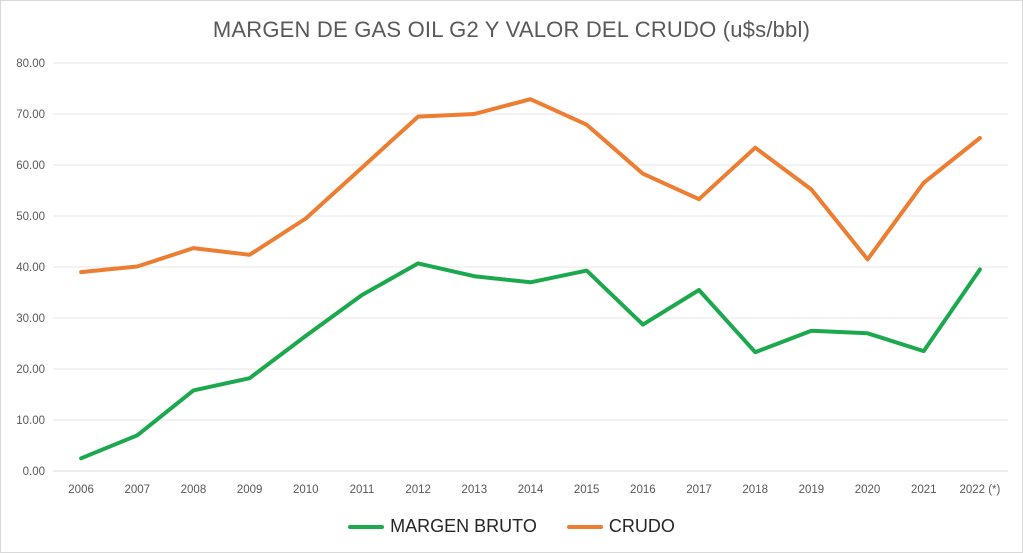  Describe the element at coordinates (30, 64) in the screenshot. I see `y-axis-tick-label: 80.00` at that location.